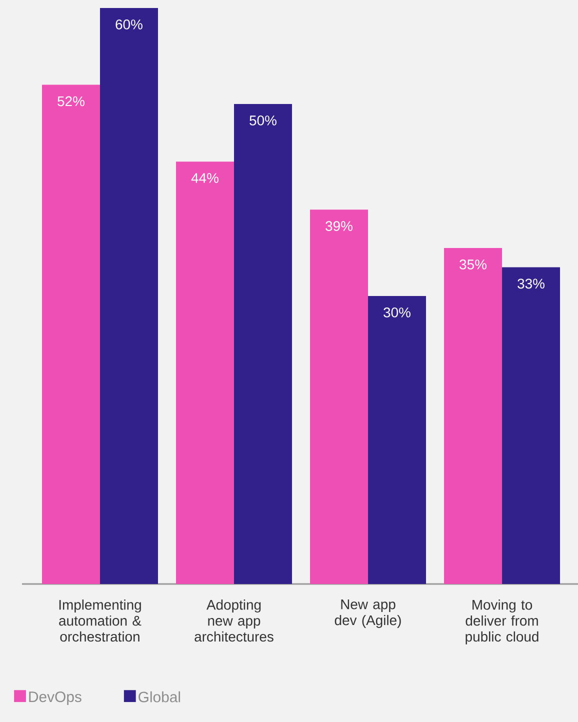 The height and width of the screenshot is (722, 578). Describe the element at coordinates (71, 101) in the screenshot. I see `data-label: 52%` at that location.